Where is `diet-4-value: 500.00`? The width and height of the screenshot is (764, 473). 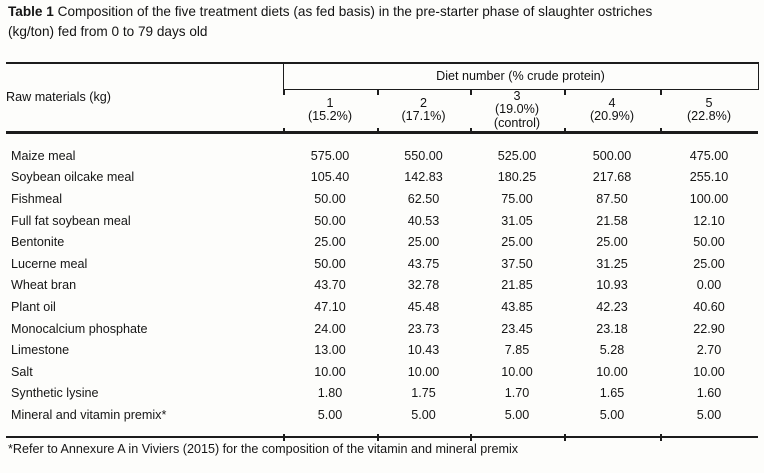
diet-4-value: 500.00 is located at coordinates (612, 155).